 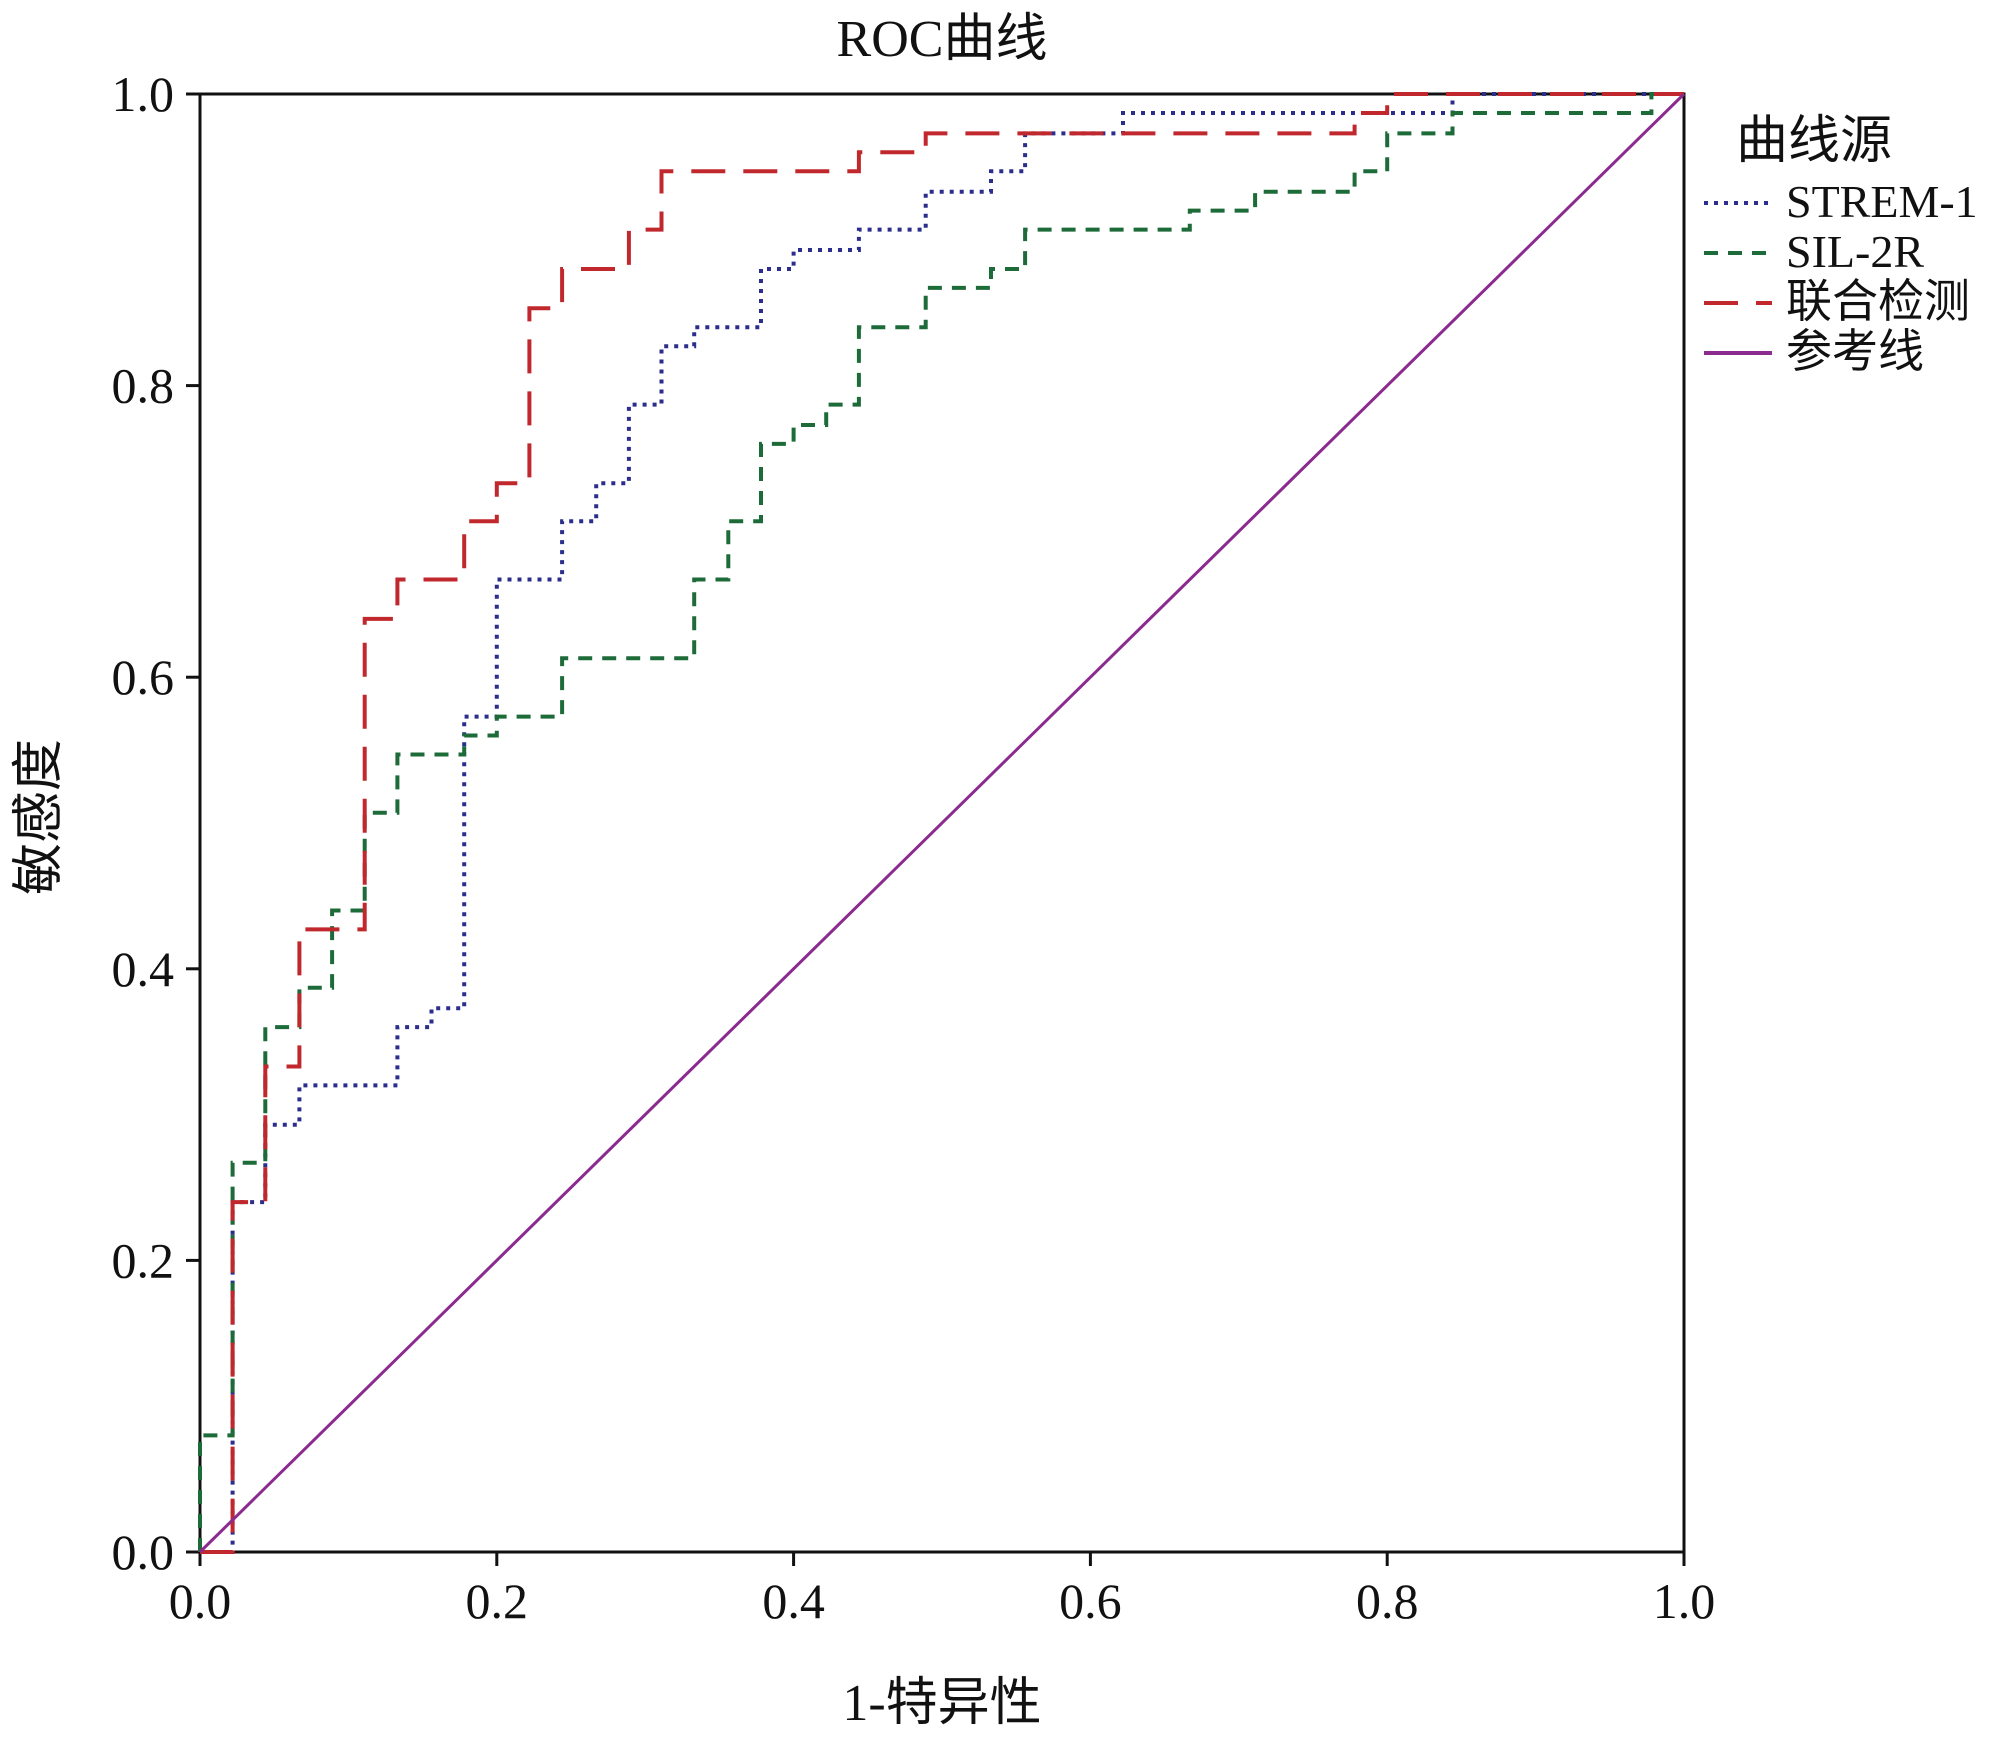 What do you see at coordinates (1090, 1601) in the screenshot?
I see `x-tick-label: 0.6` at bounding box center [1090, 1601].